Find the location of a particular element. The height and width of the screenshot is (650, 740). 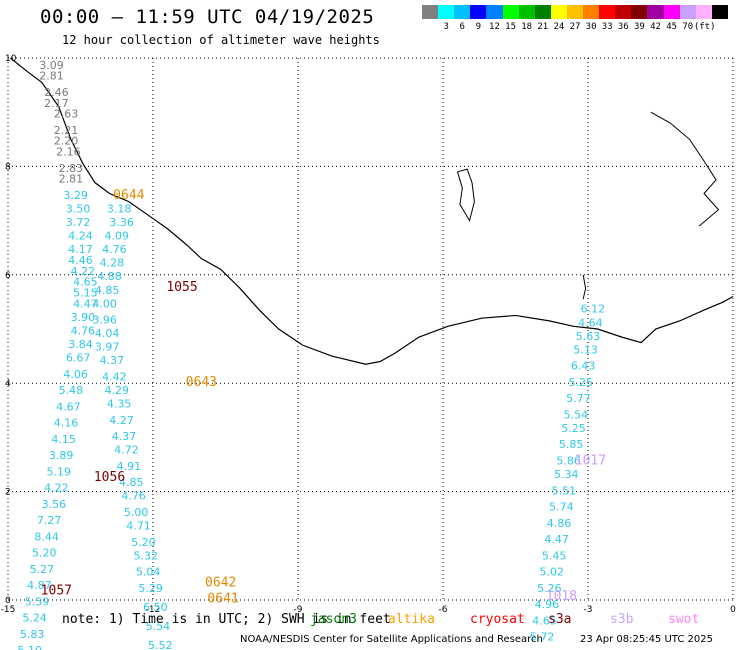

scale-label: 12 is located at coordinates (494, 27).